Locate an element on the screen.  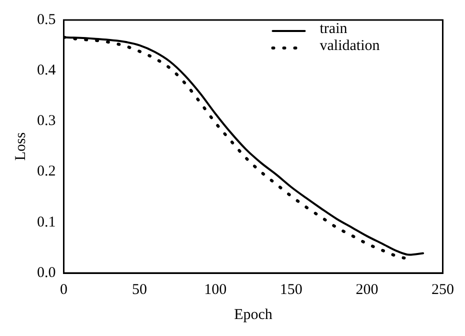
y-tick-label: 0.1 is located at coordinates (46, 222).